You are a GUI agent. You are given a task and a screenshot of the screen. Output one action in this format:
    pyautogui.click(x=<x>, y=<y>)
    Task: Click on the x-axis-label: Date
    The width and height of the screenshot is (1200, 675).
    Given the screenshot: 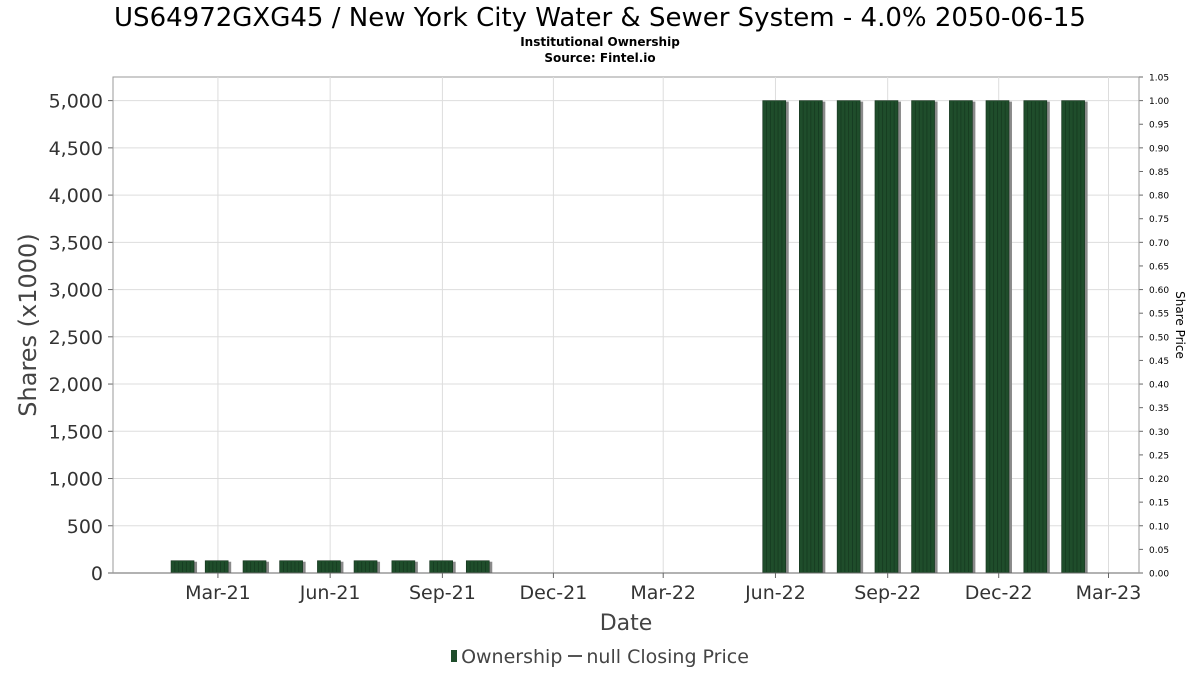 What is the action you would take?
    pyautogui.click(x=626, y=623)
    